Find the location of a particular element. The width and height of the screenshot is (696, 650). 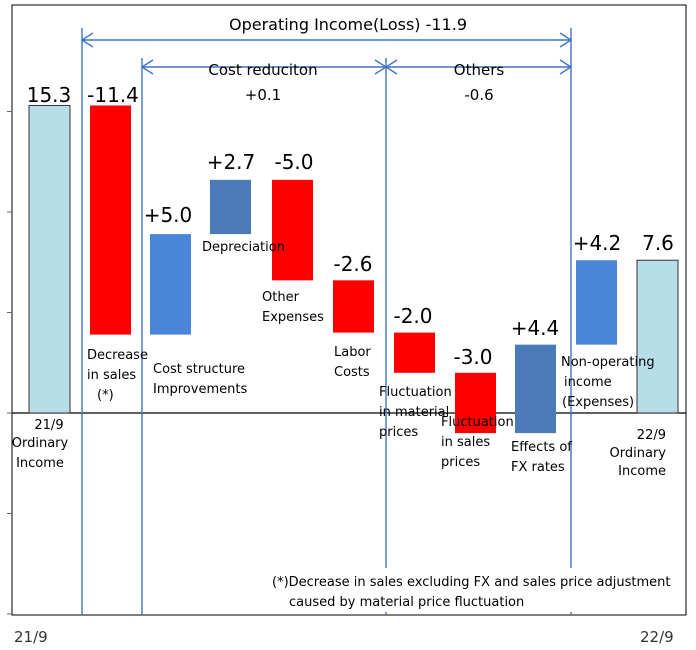

fluctuation-material-prices-bar is located at coordinates (414, 352).